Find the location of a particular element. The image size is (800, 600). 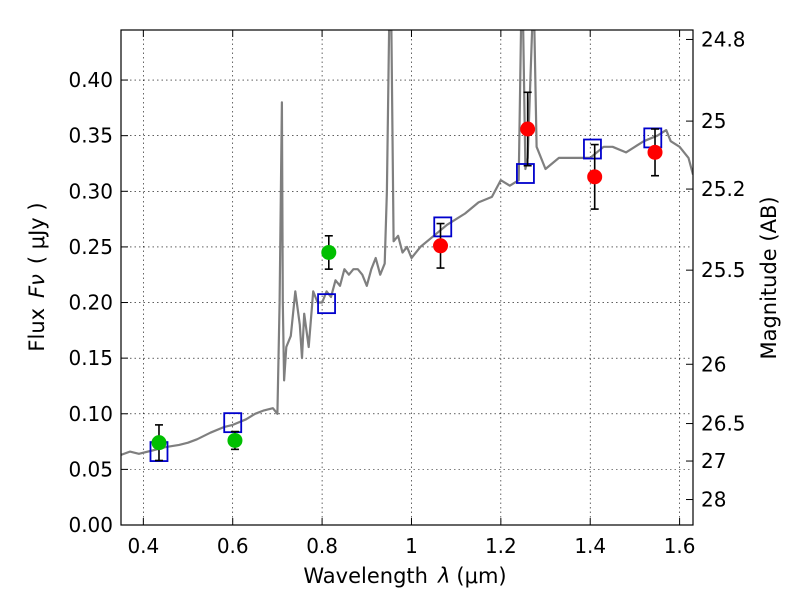

magnitude-tick-label: 25 is located at coordinates (713, 121).